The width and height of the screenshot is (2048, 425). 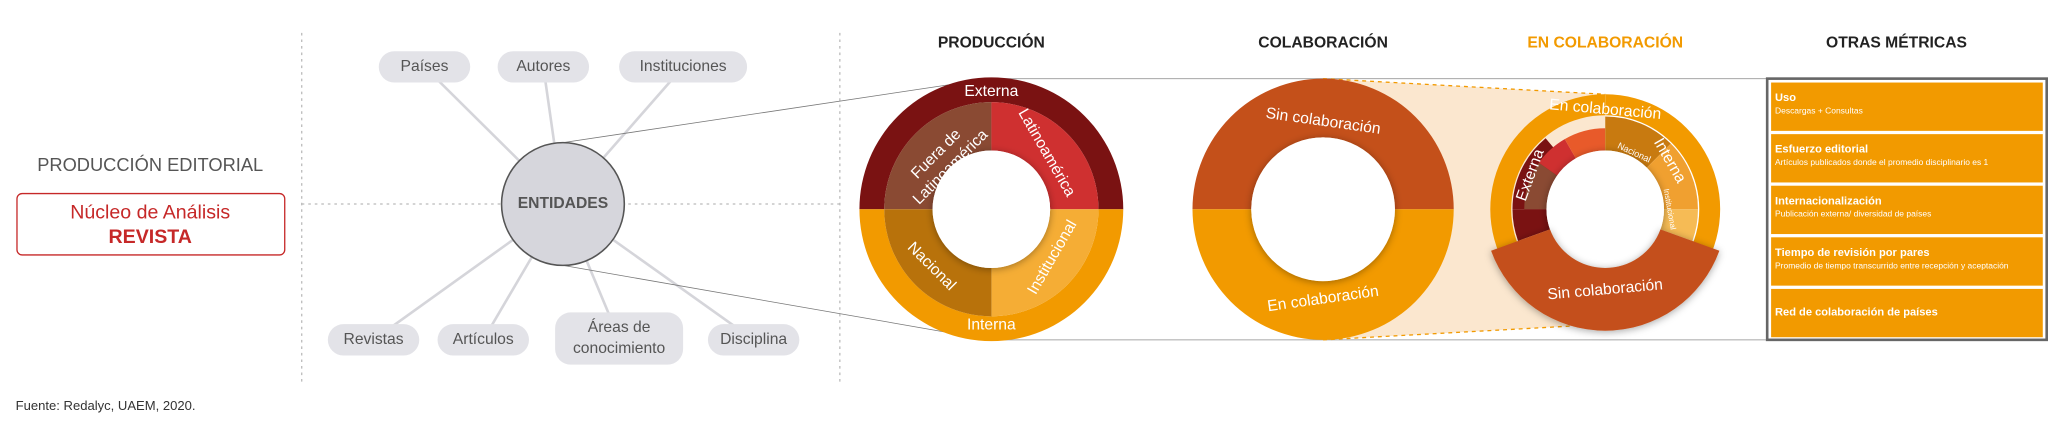 I want to click on section-title: EN COLABORACIÓN, so click(x=1605, y=41).